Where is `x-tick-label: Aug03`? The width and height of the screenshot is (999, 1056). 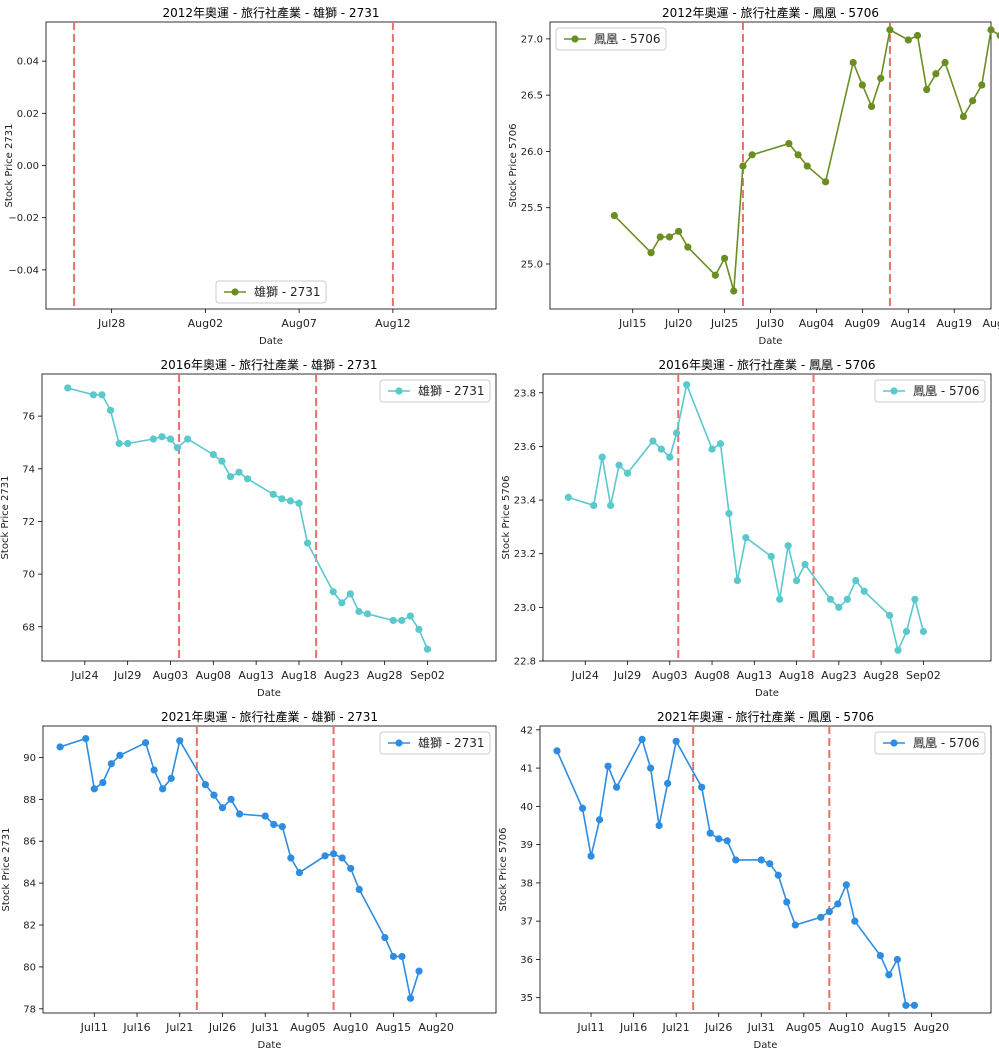
x-tick-label: Aug03 is located at coordinates (669, 675).